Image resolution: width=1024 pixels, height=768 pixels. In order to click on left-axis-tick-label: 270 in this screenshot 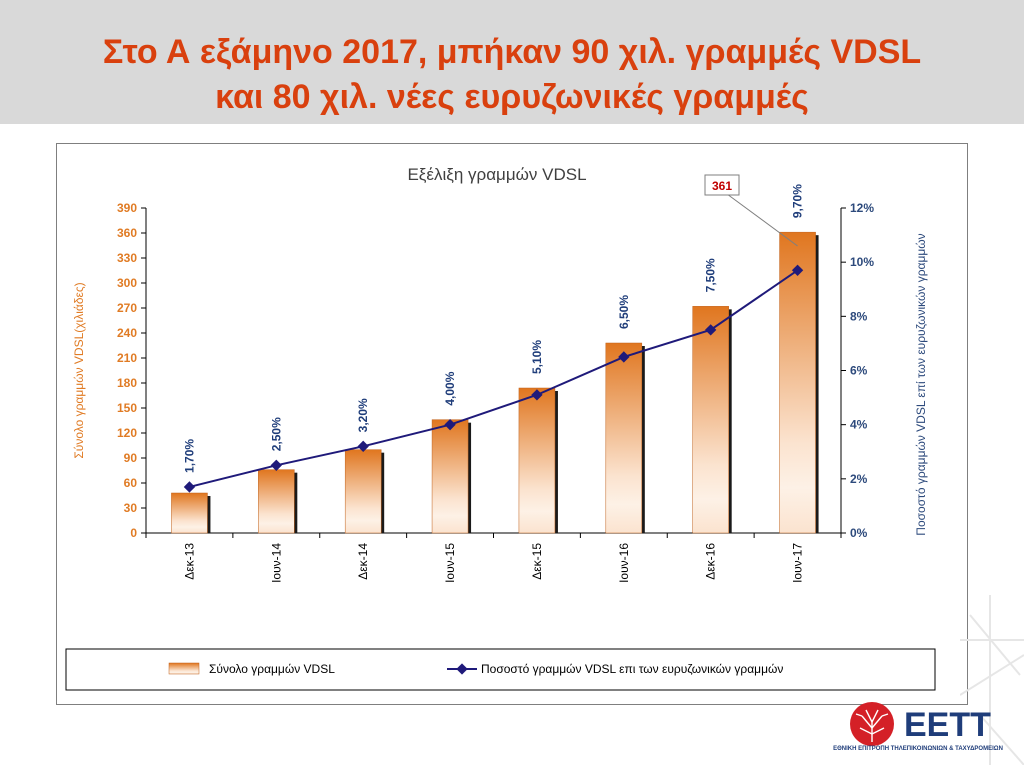, I will do `click(127, 308)`.